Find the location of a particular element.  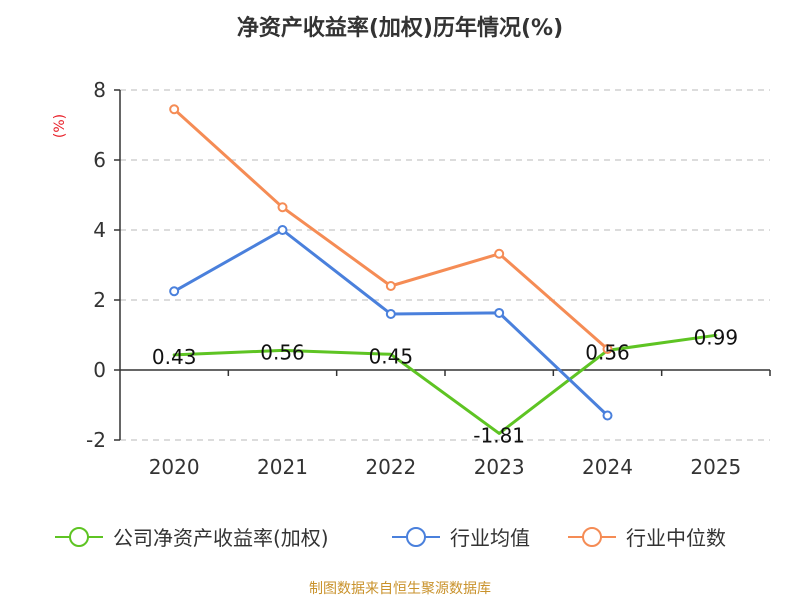

x-tick-label: 2025 is located at coordinates (715, 467).